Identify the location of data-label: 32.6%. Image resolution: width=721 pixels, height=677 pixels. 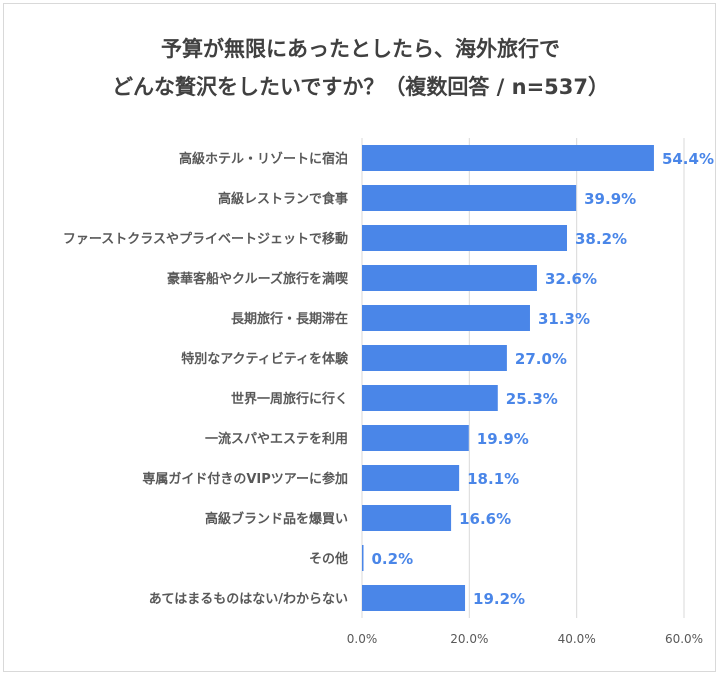
(571, 279).